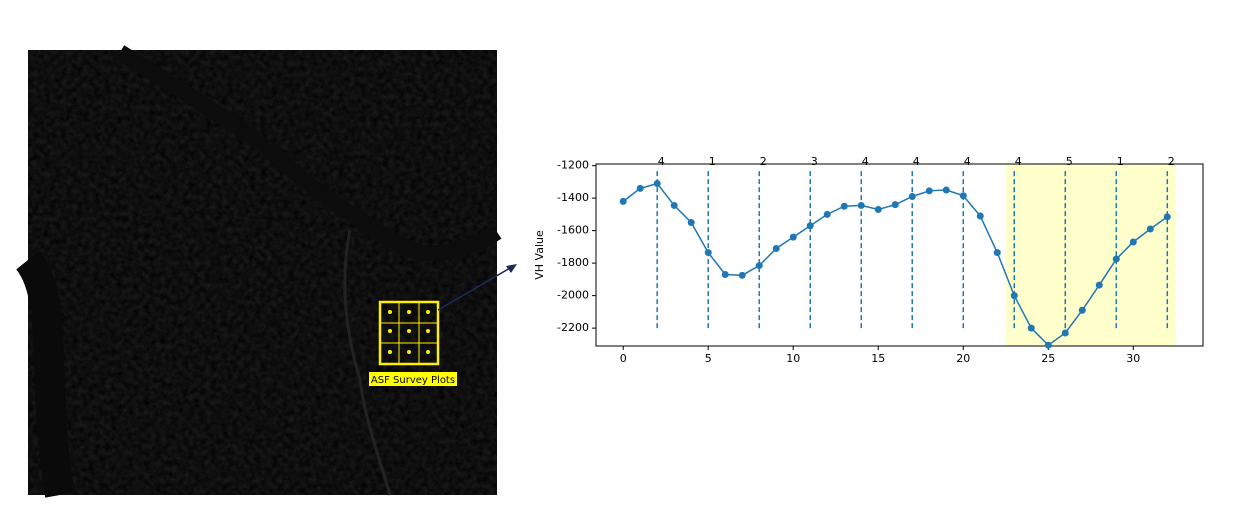  I want to click on annotation: ASF Survey Plots, so click(413, 380).